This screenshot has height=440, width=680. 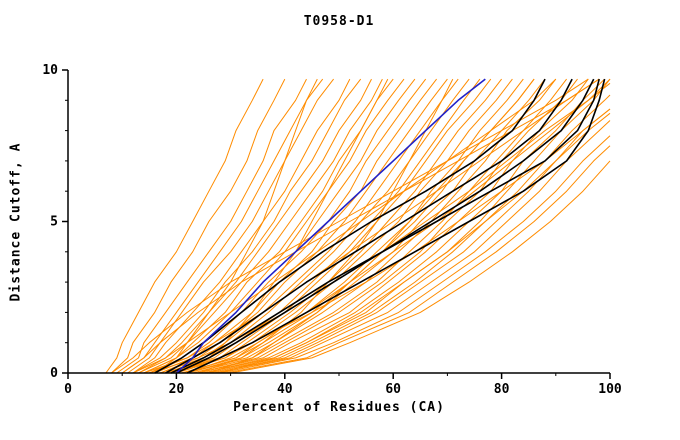 I want to click on chart-title: T0958-D1, so click(x=339, y=21).